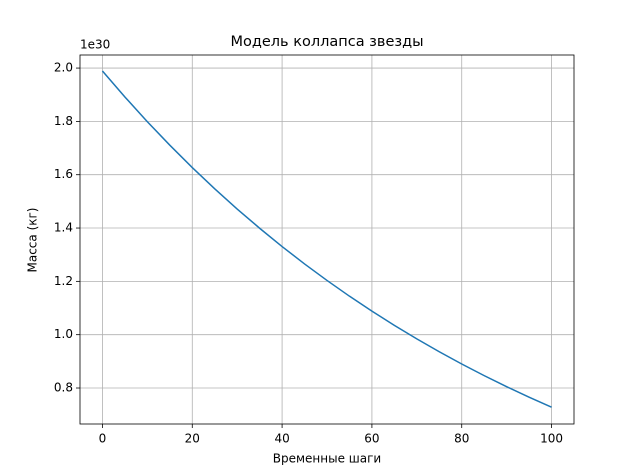  What do you see at coordinates (63, 281) in the screenshot?
I see `y-tick-label: 1.2` at bounding box center [63, 281].